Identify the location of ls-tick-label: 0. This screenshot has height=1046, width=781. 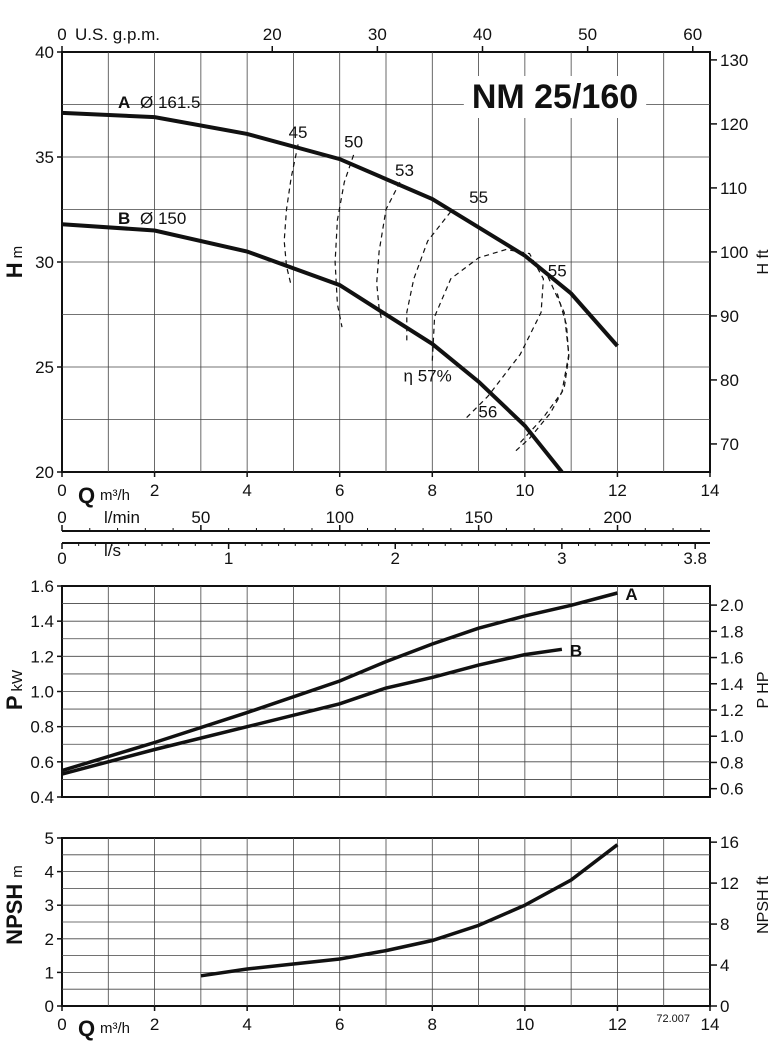
(61, 558).